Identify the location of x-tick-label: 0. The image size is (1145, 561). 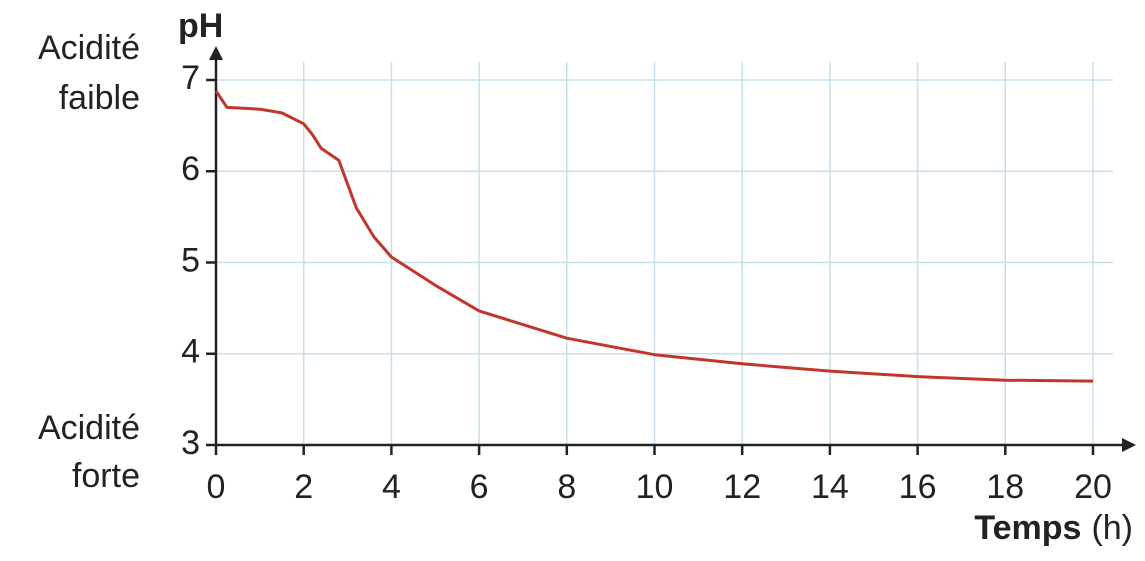
(216, 487).